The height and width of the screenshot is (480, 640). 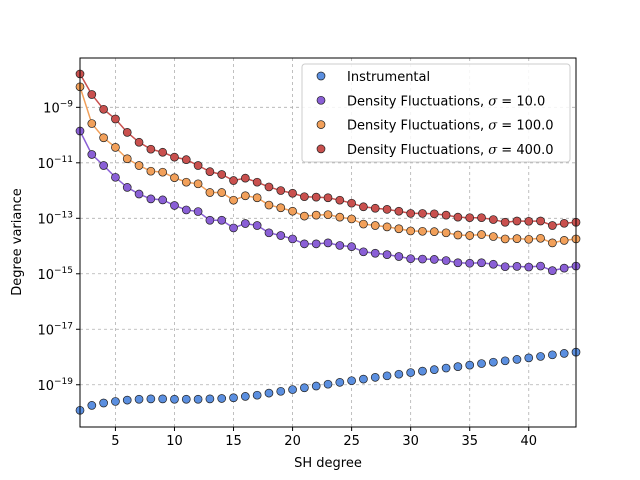 I want to click on x-tick-label: 40, so click(x=528, y=441).